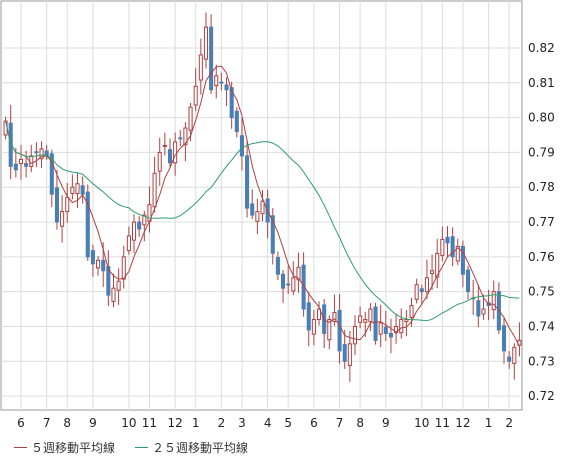 This screenshot has width=574, height=462. I want to click on x-tick-label: 2, so click(509, 423).